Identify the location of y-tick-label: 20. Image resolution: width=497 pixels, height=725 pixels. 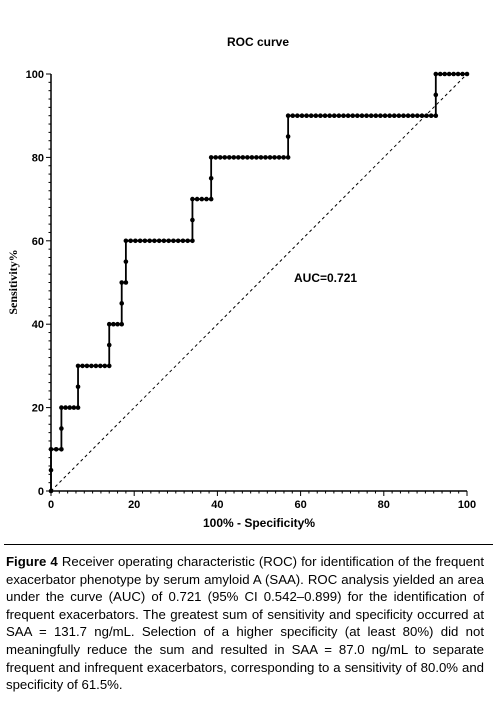
(38, 409).